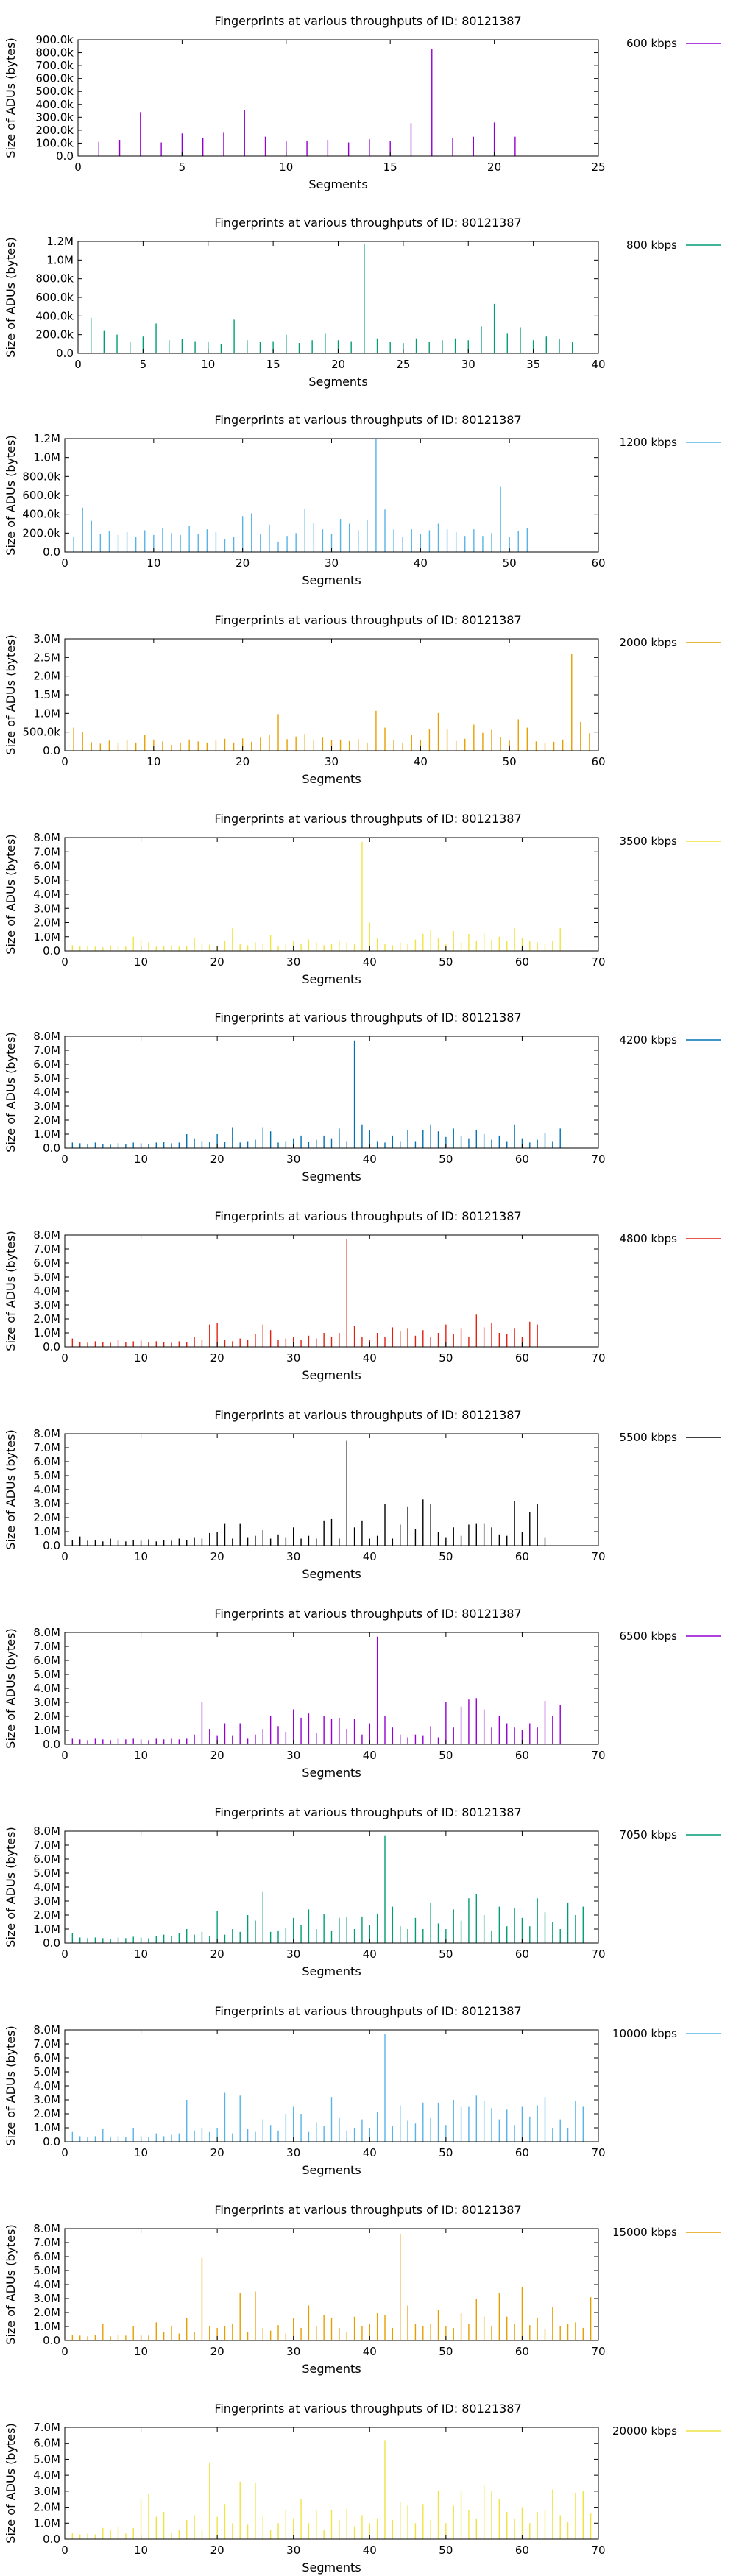 Image resolution: width=736 pixels, height=2576 pixels. I want to click on legend-label: 4800 kbps, so click(649, 1238).